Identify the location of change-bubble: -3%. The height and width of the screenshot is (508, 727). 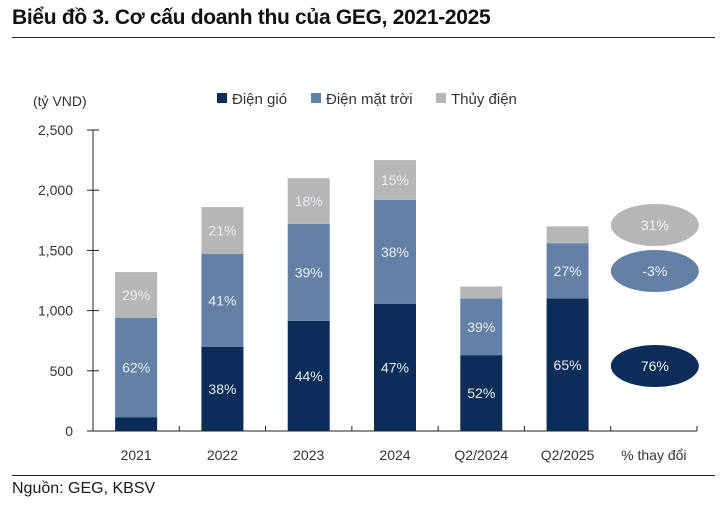
(654, 271).